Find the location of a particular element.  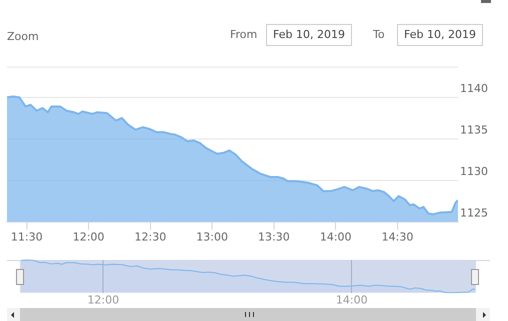

text: From is located at coordinates (244, 34).